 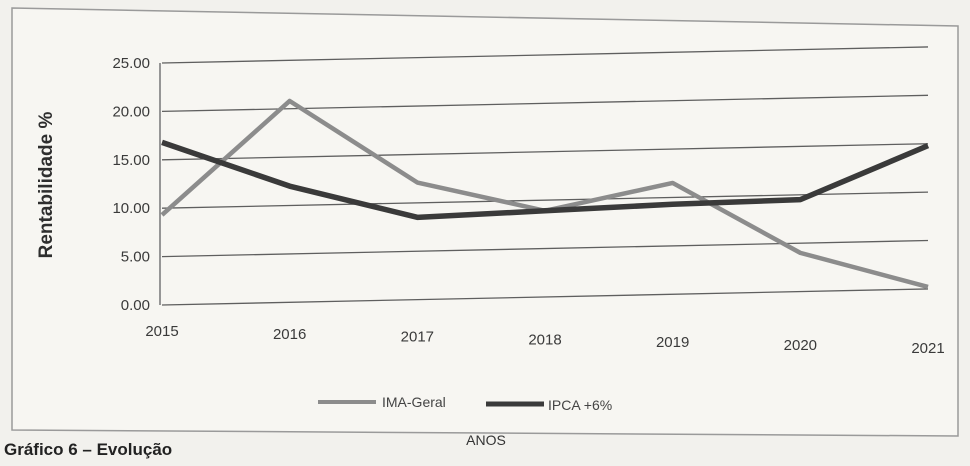 I want to click on figure-caption: Gráfico 6 – Evolução, so click(x=88, y=449).